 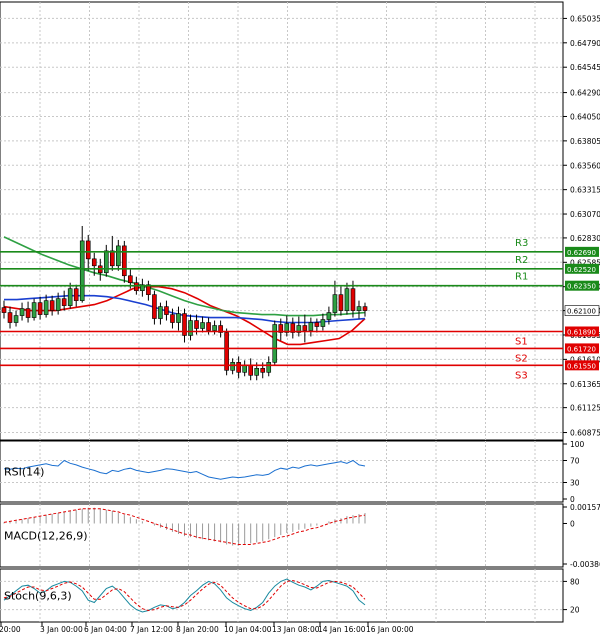 What do you see at coordinates (521, 260) in the screenshot?
I see `level-name-r2: R2` at bounding box center [521, 260].